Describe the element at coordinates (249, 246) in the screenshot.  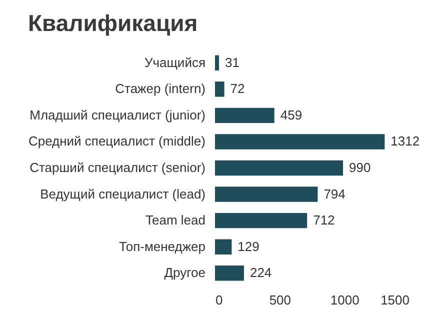
I see `data-label: 129` at that location.